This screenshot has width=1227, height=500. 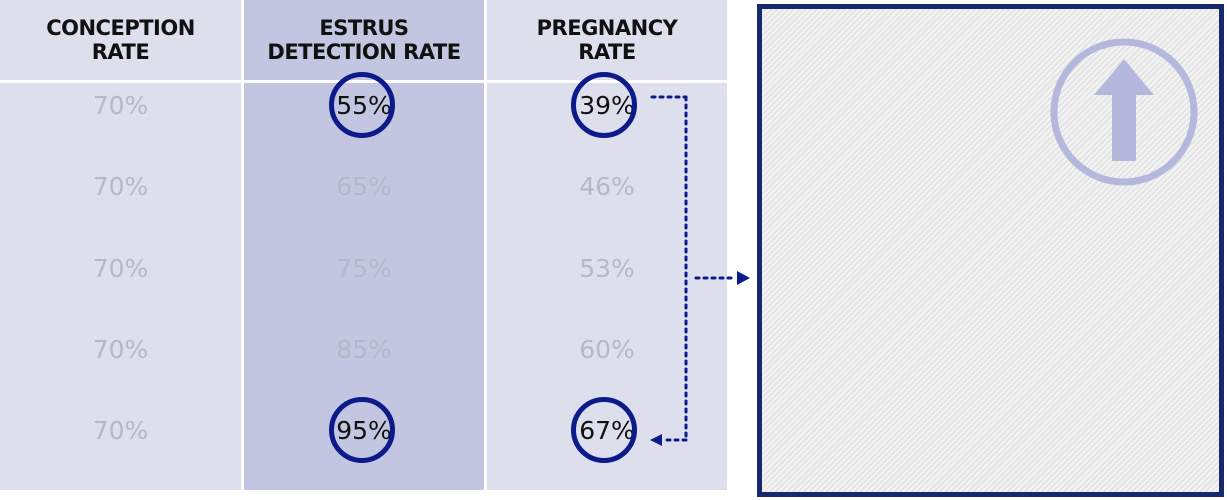 What do you see at coordinates (743, 278) in the screenshot?
I see `arrowhead-right-icon` at bounding box center [743, 278].